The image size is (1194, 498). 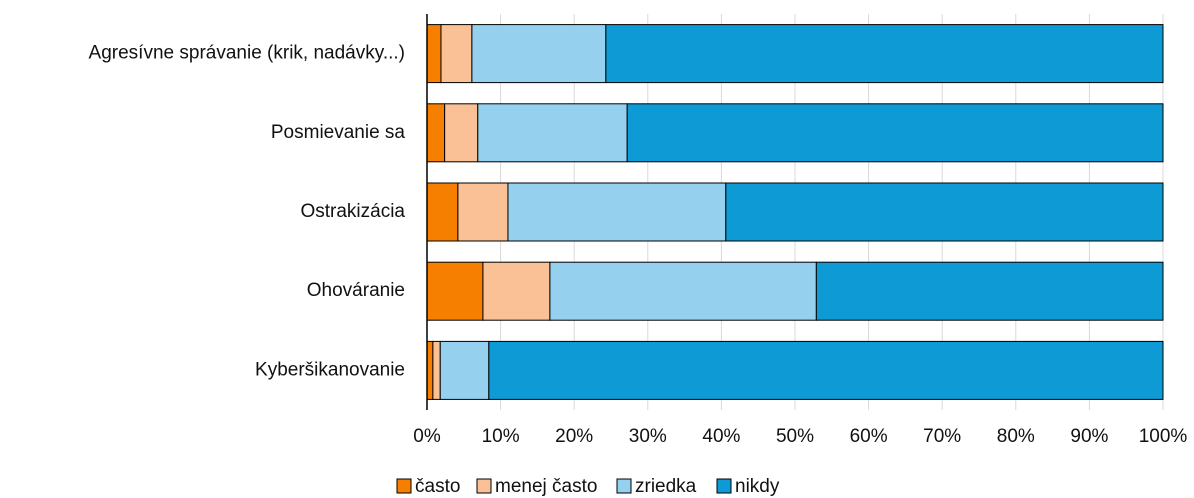 I want to click on x-tick-label: 90%, so click(x=1089, y=436).